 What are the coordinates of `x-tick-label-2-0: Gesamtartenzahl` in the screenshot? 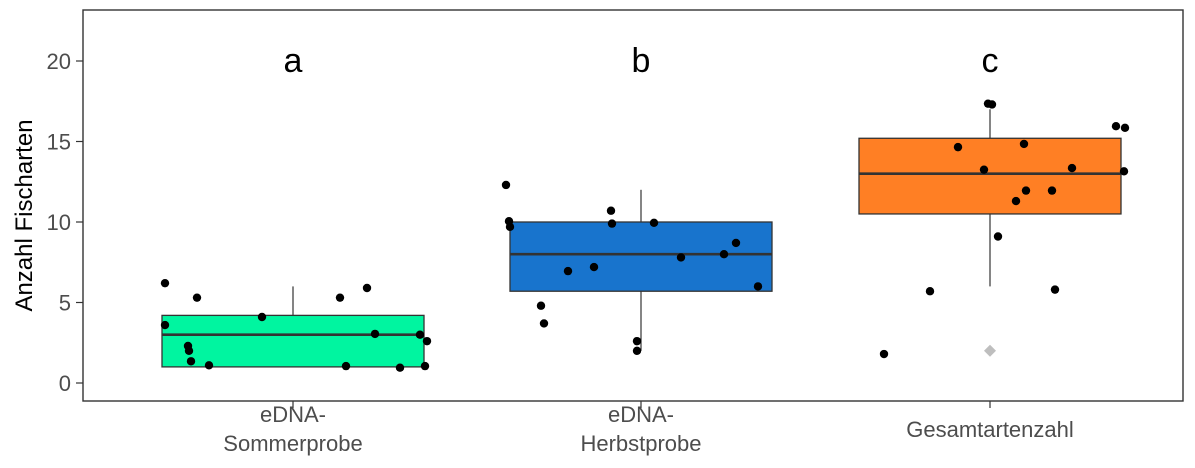 It's located at (990, 429).